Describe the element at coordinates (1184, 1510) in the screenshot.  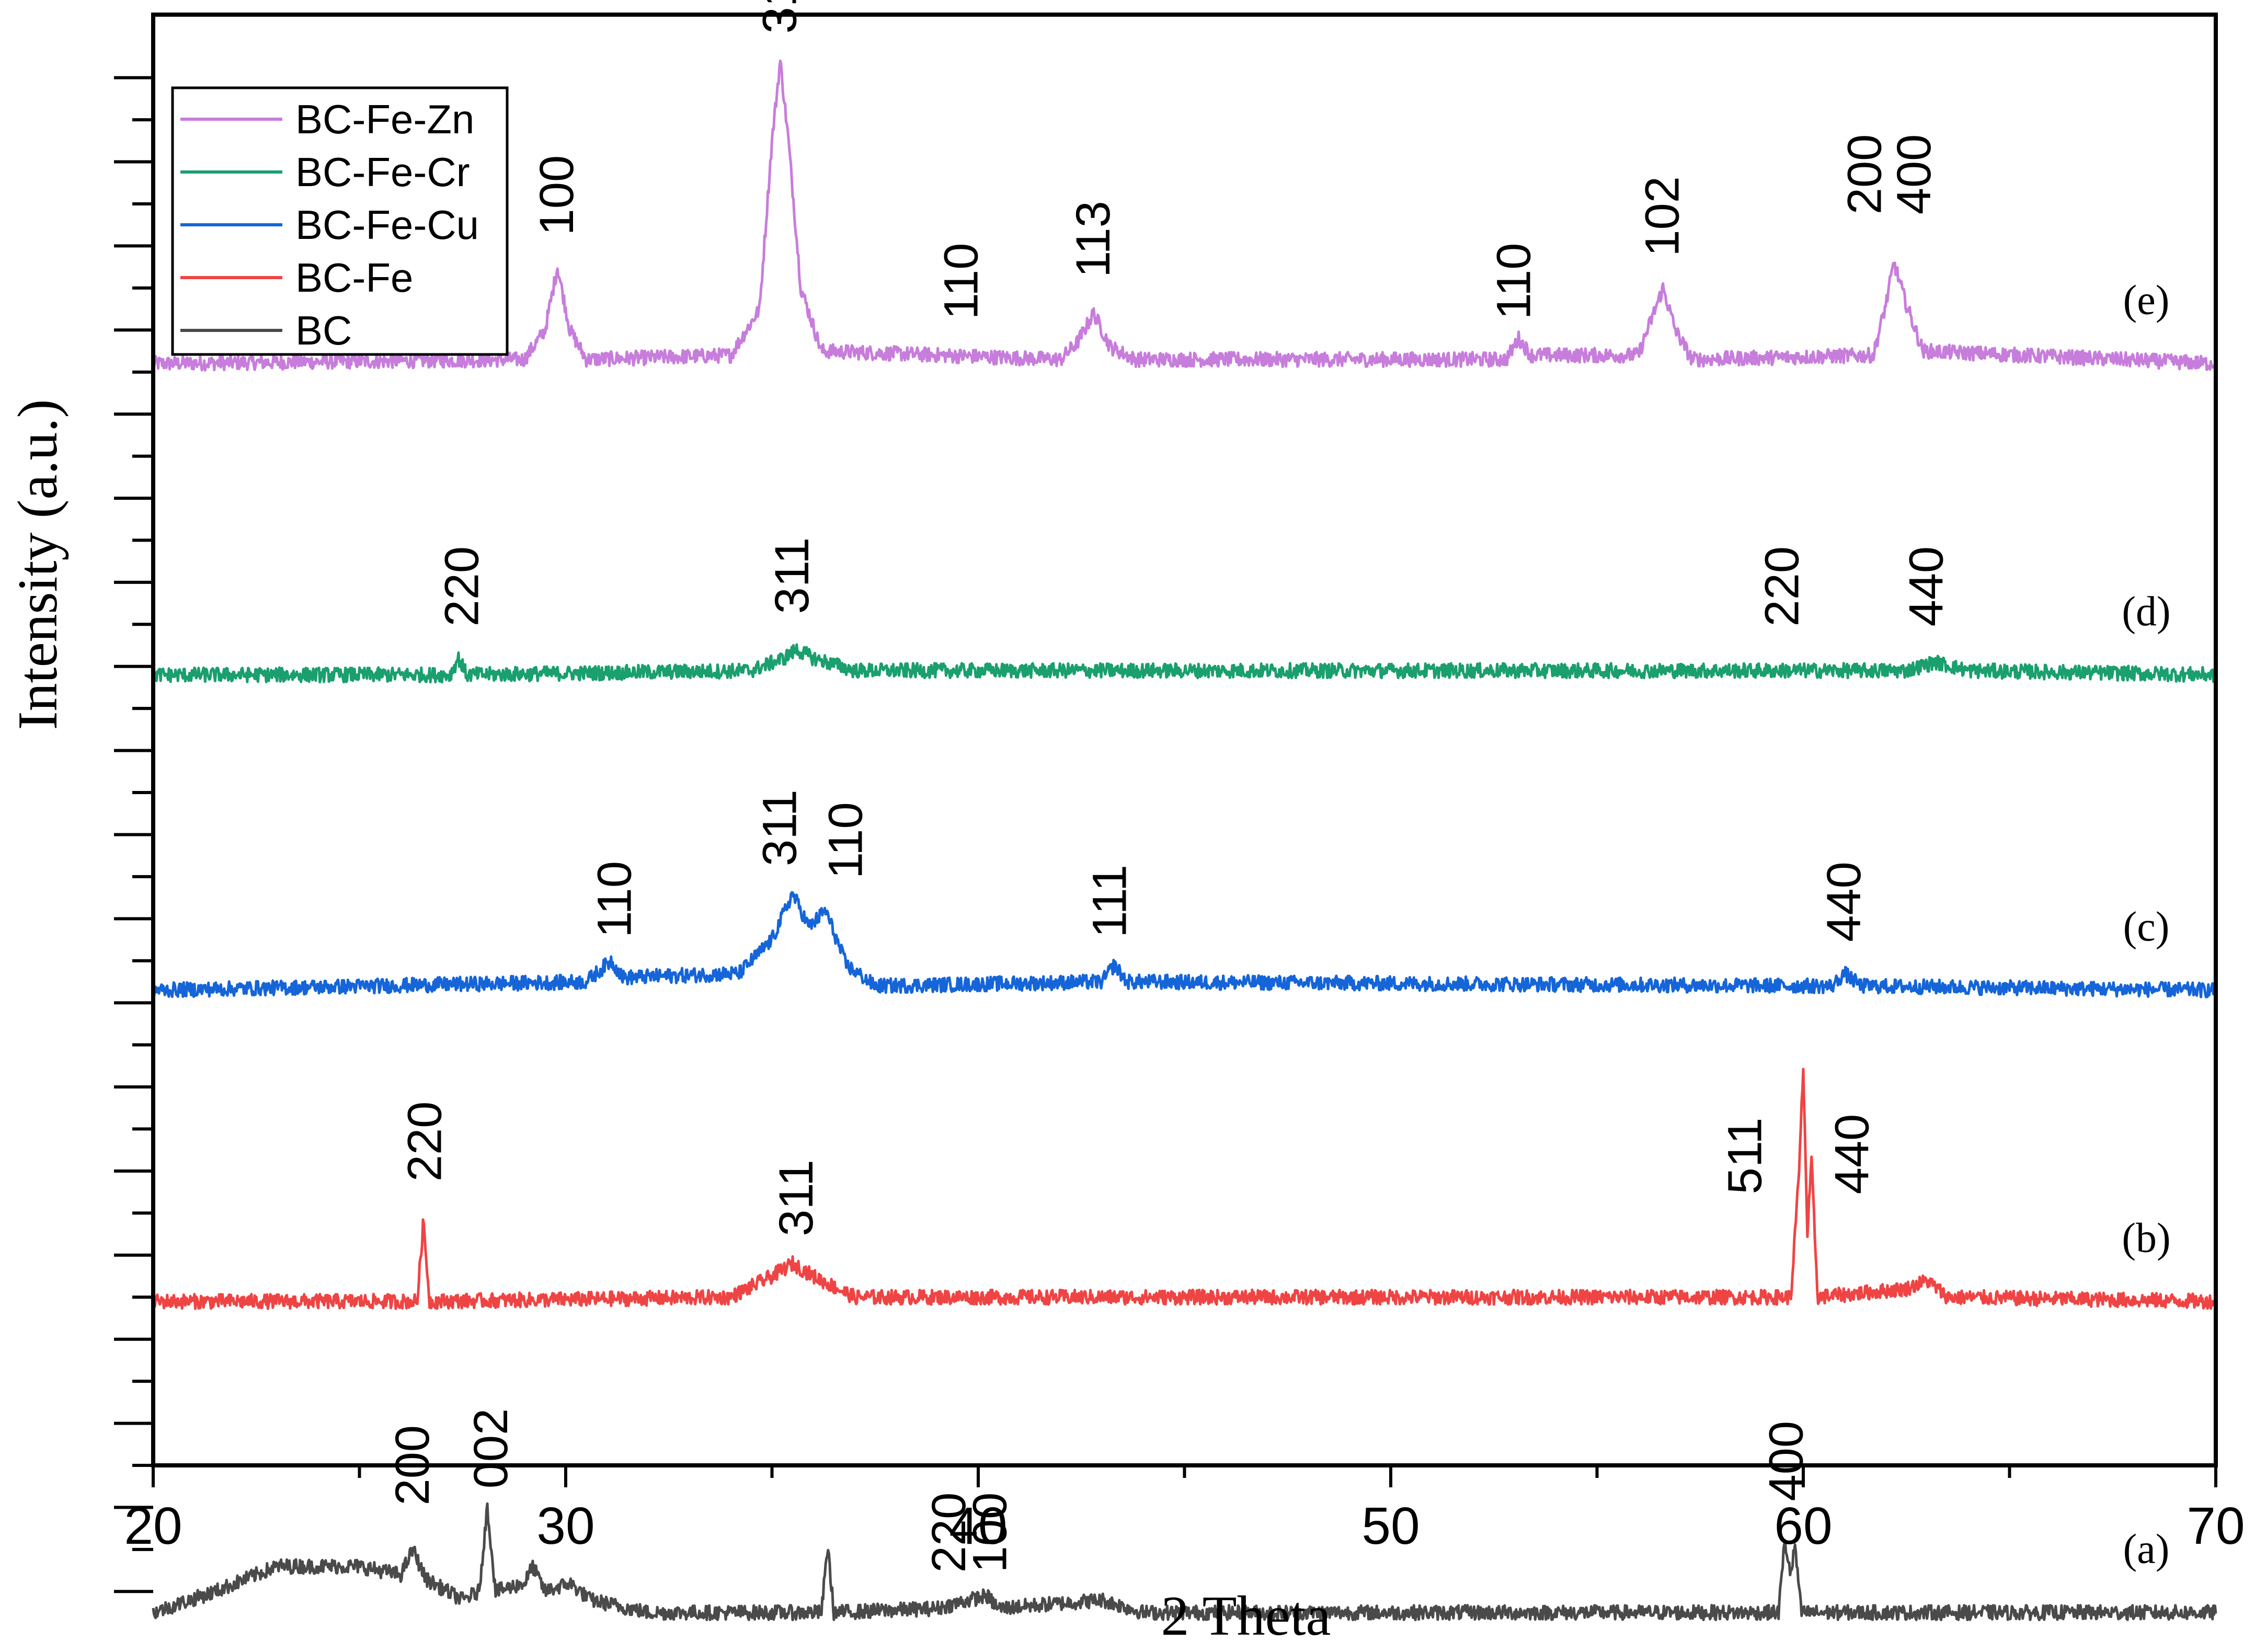
I see `x-ticks: 20 30 40 50 60 70` at that location.